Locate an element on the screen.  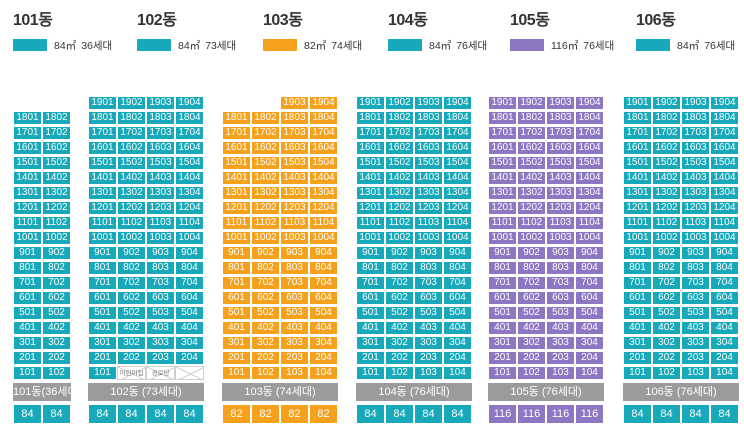
unit-cell: 1802 is located at coordinates (666, 118).